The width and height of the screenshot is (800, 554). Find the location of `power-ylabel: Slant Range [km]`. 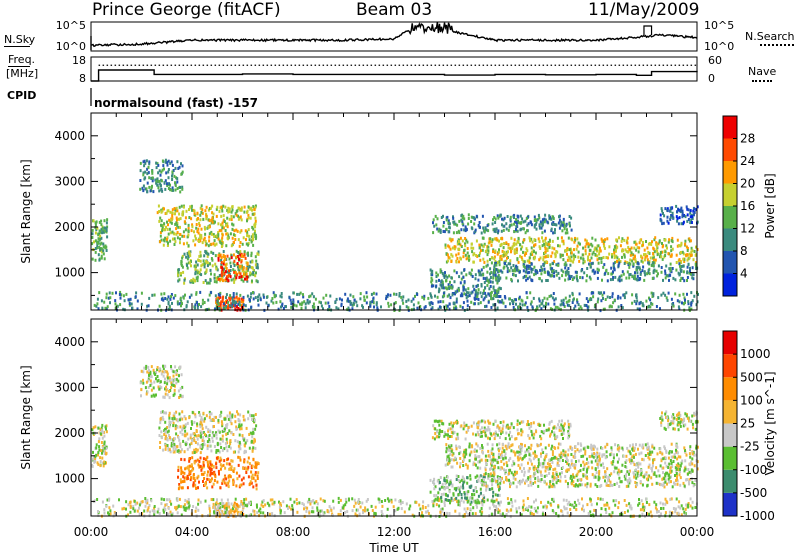

power-ylabel: Slant Range [km] is located at coordinates (26, 211).